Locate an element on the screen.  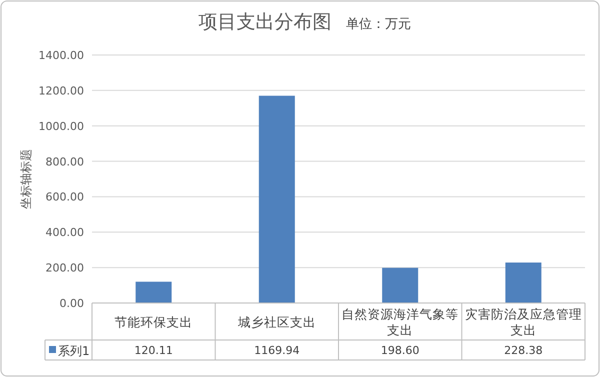
legend-label: 系列1 is located at coordinates (74, 351).